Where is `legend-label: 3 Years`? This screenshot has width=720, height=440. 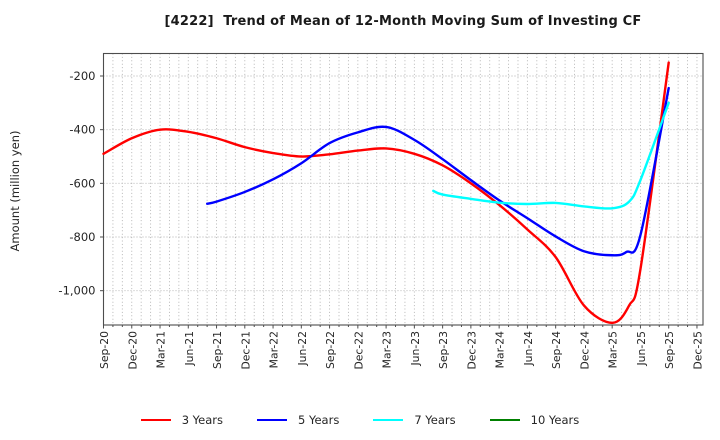 legend-label: 3 Years is located at coordinates (202, 420).